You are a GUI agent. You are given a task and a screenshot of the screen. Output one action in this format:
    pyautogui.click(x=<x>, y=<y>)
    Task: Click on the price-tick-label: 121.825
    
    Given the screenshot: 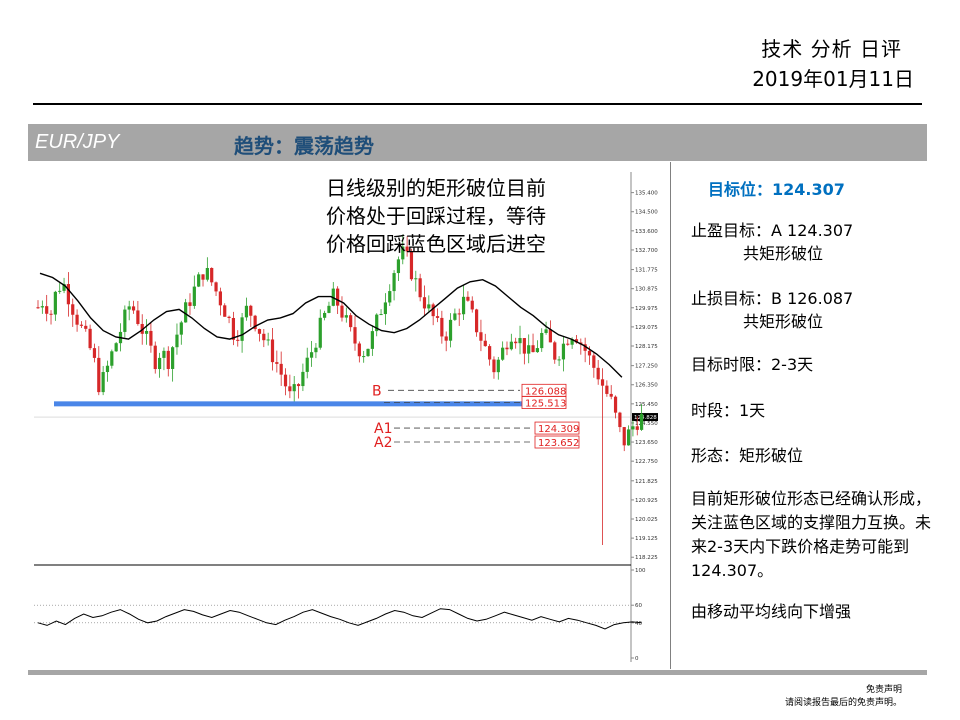 What is the action you would take?
    pyautogui.click(x=646, y=482)
    